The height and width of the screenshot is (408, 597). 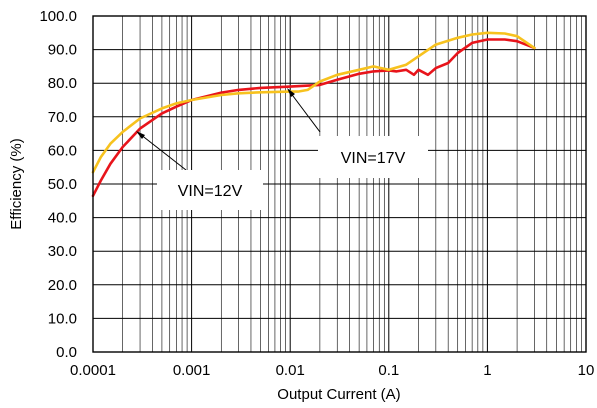 I want to click on annotation-vin12-box, so click(x=210, y=190).